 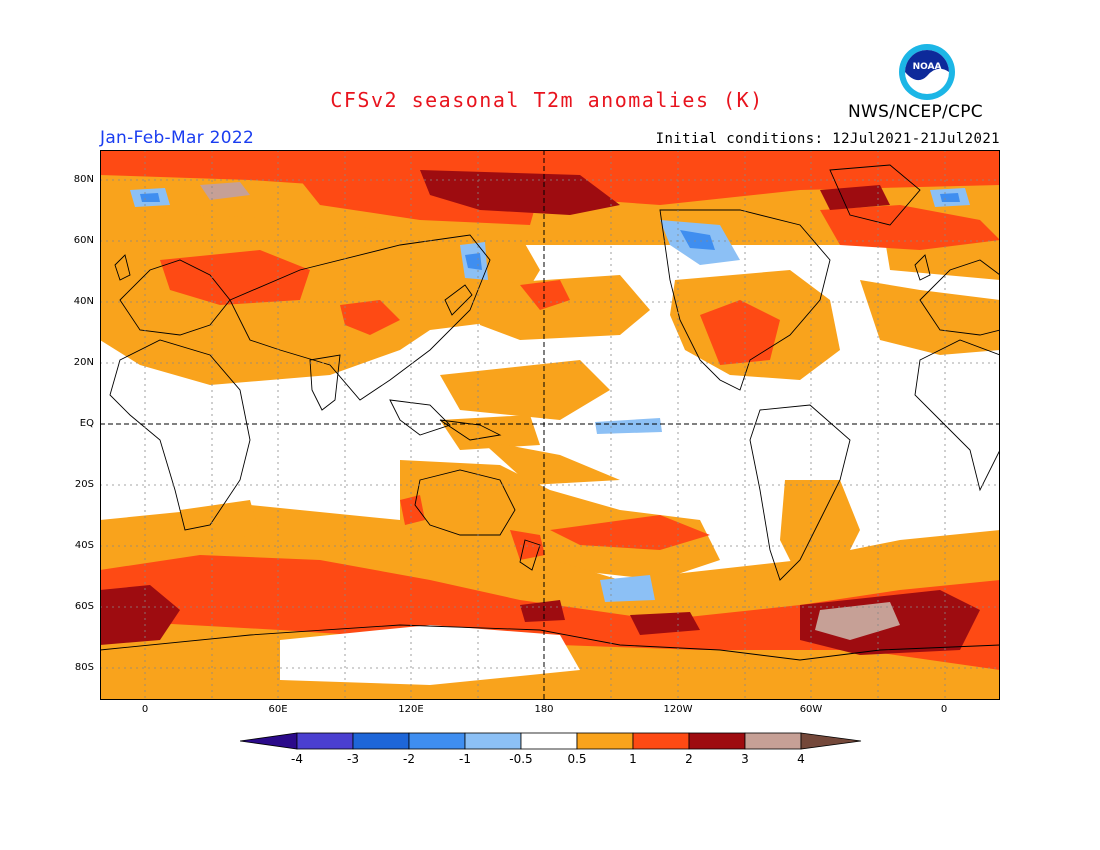 What do you see at coordinates (86, 423) in the screenshot?
I see `lat-label: EQ` at bounding box center [86, 423].